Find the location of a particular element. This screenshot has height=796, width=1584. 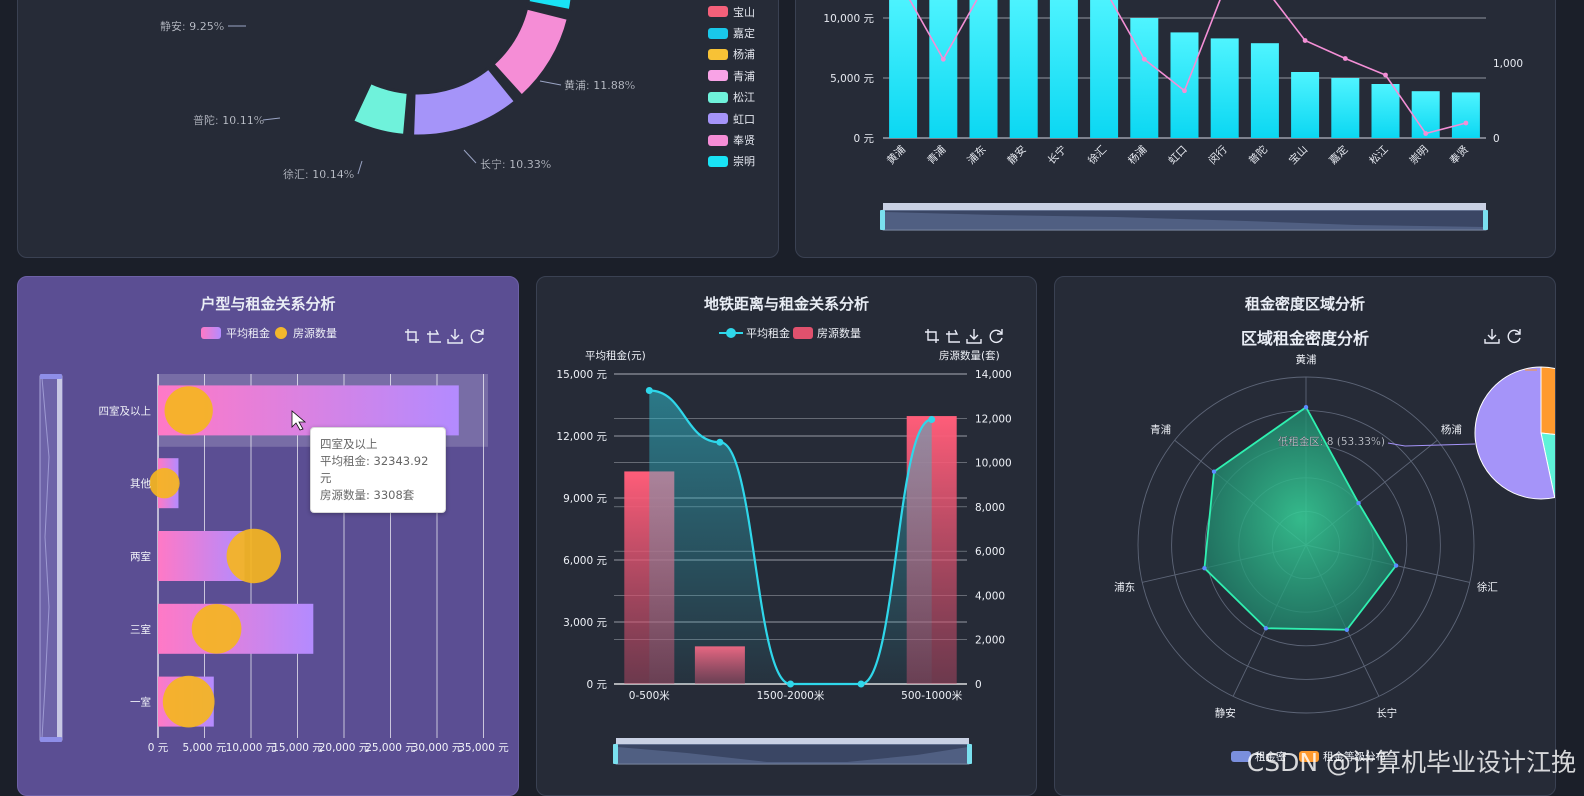

density-inner-title: 区域租金密度分析 is located at coordinates (1304, 338).